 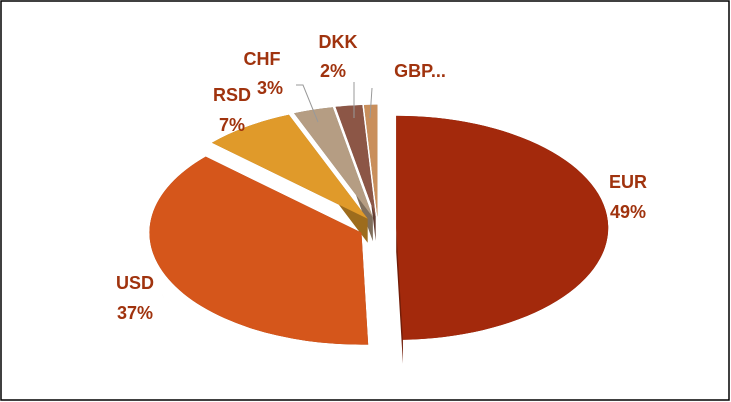 What do you see at coordinates (135, 313) in the screenshot?
I see `value-label: 37%` at bounding box center [135, 313].